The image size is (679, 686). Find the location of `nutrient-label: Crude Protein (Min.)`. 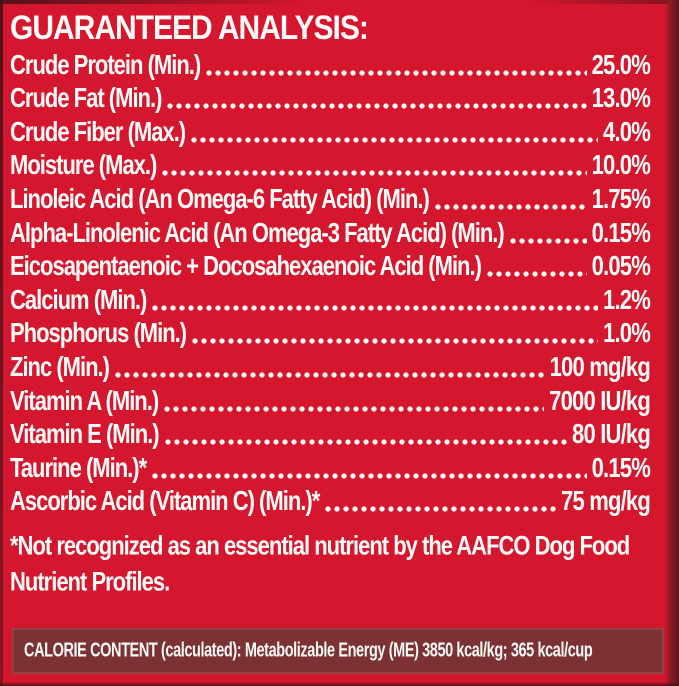

nutrient-label: Crude Protein (Min.) is located at coordinates (105, 65).